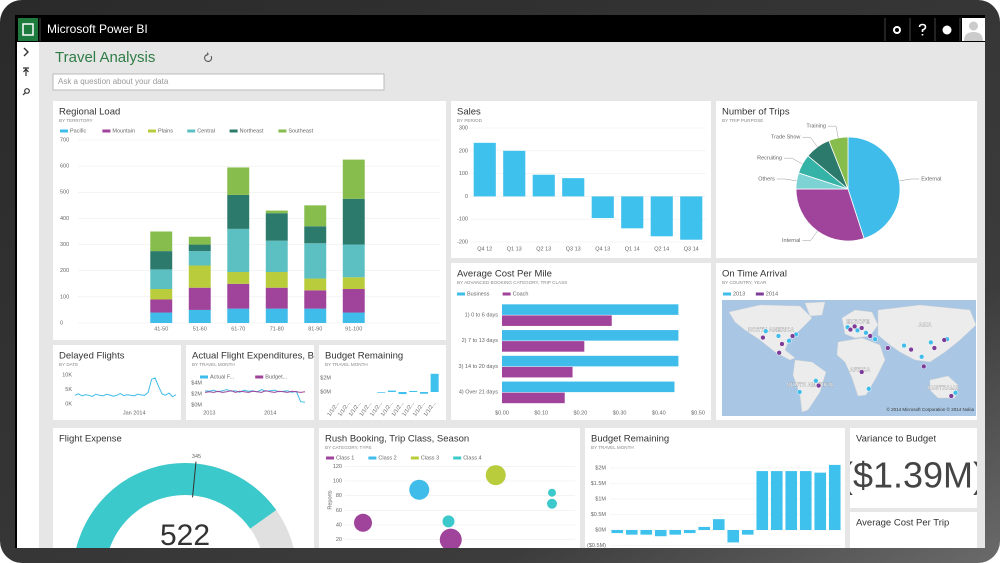 This screenshot has width=1000, height=563. I want to click on card-value: ($1.39M), so click(913, 475).